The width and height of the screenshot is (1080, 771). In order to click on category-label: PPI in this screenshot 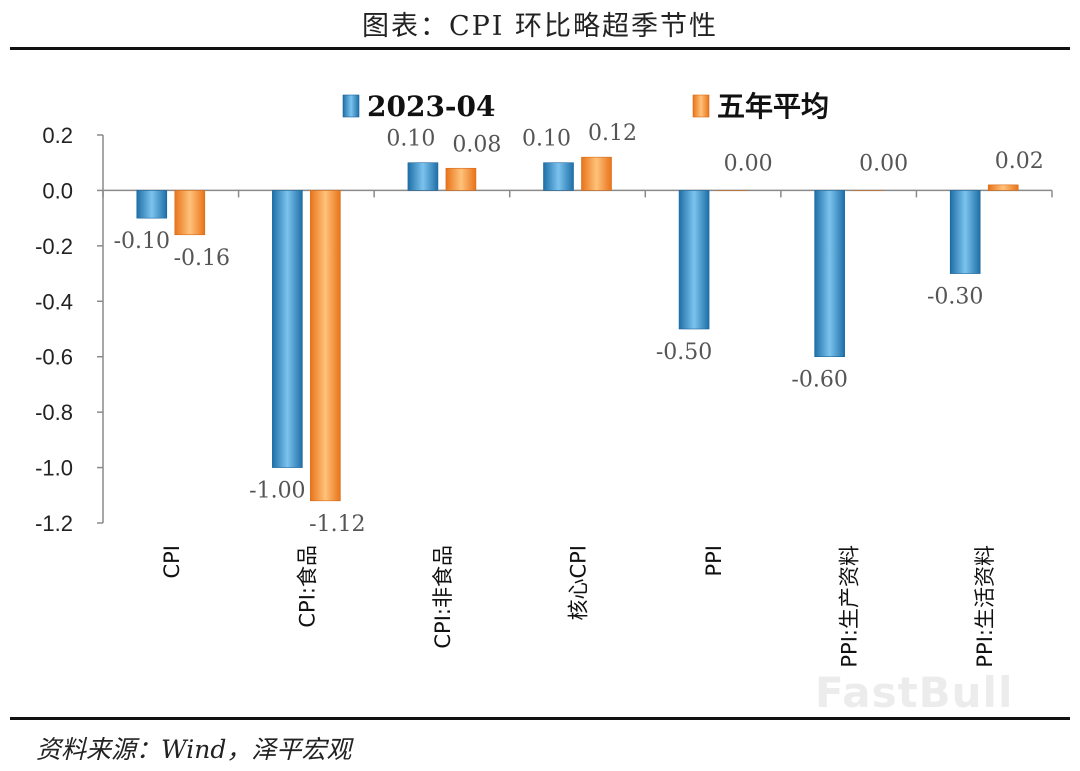, I will do `click(714, 561)`.